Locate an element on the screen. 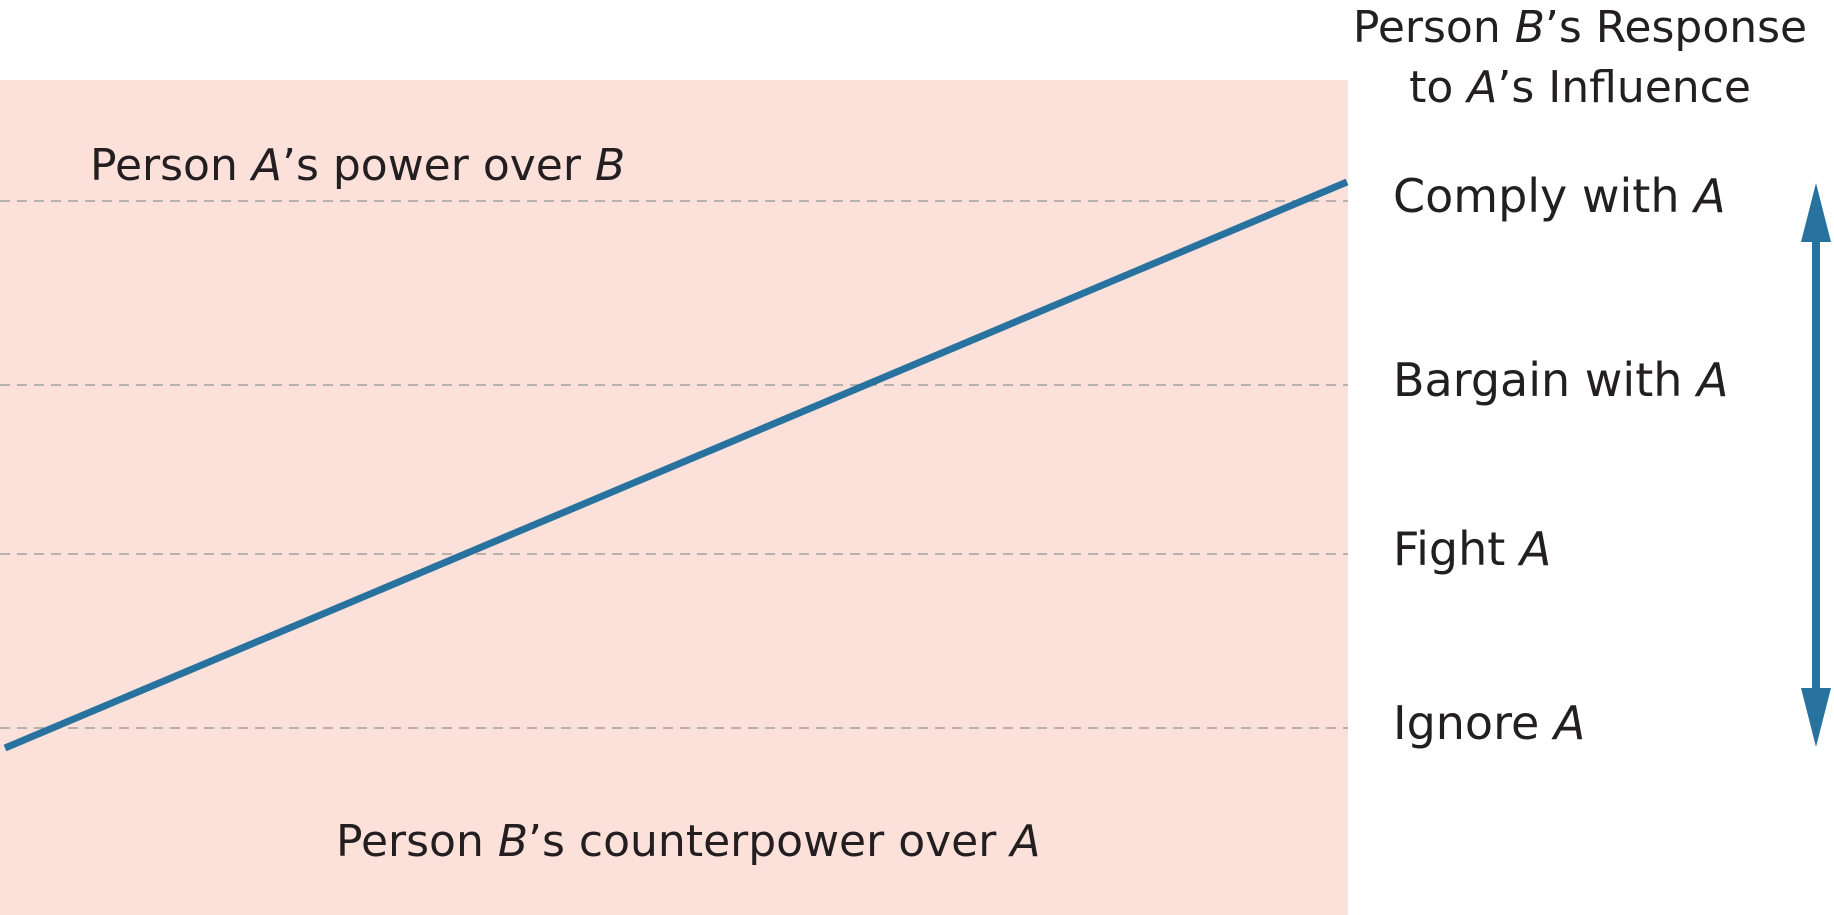  response-header-line1: Person B’s Response is located at coordinates (1580, 27).